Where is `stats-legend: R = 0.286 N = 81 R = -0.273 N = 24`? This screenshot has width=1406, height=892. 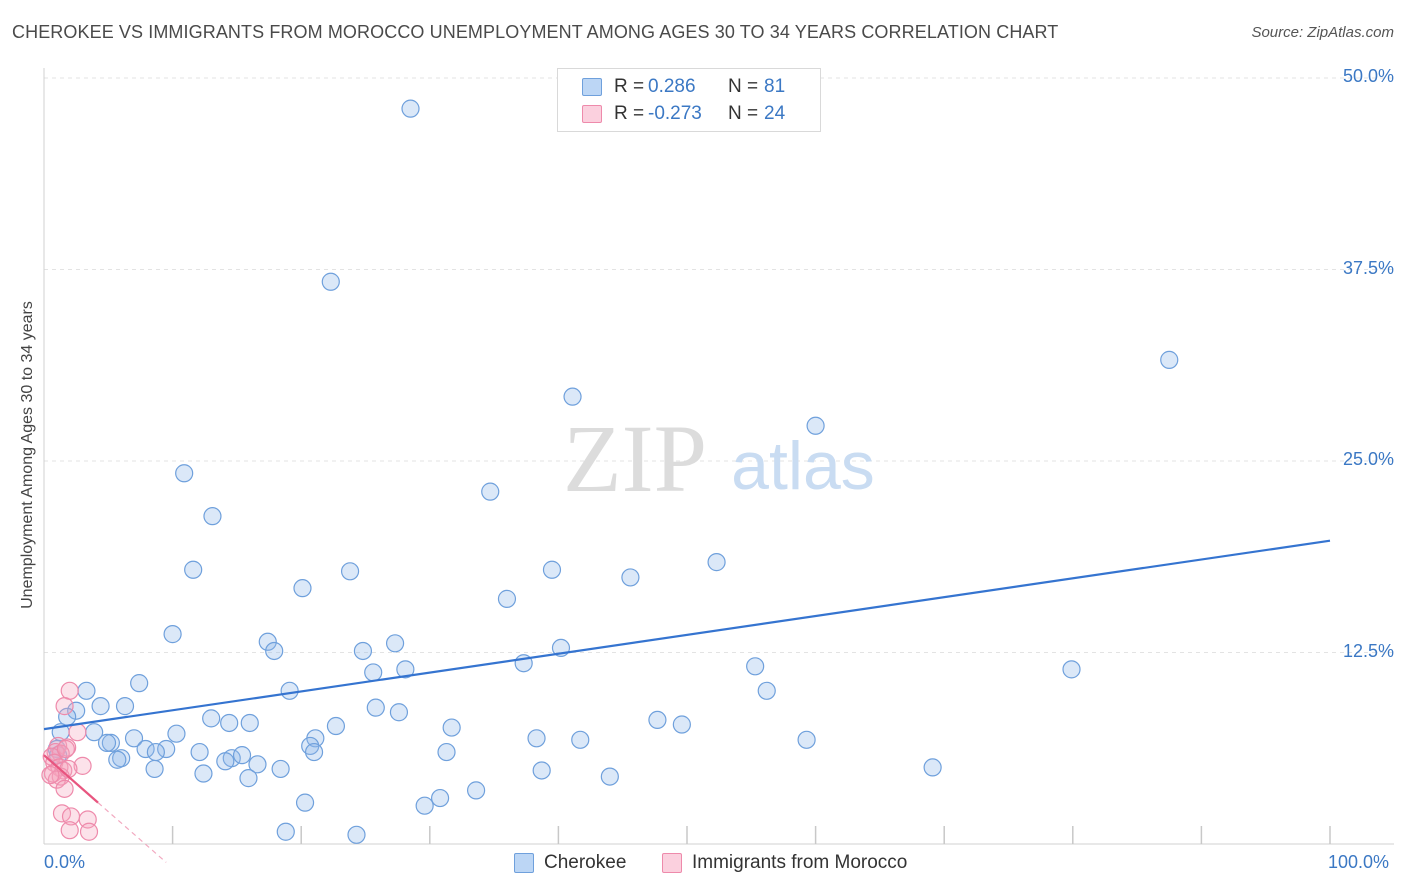
stats-legend: R = 0.286 N = 81 R = -0.273 N = 24 is located at coordinates (689, 100).